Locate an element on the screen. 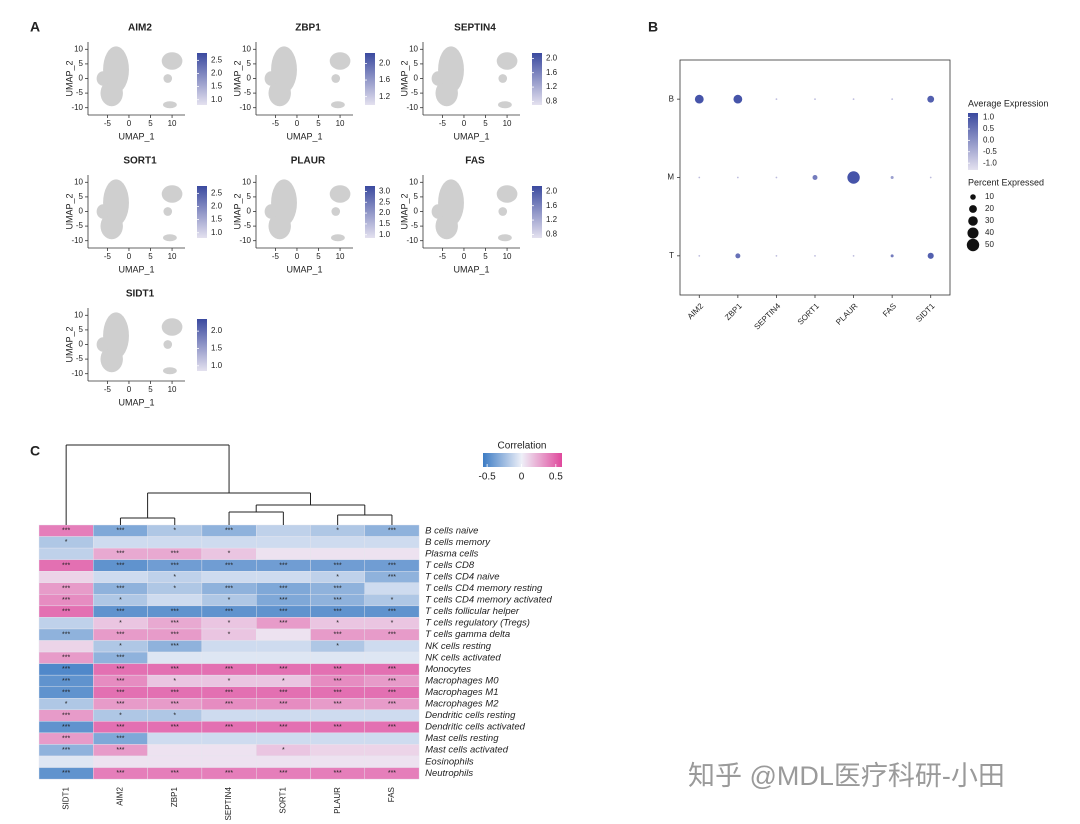 Image resolution: width=1080 pixels, height=824 pixels. size-key is located at coordinates (973, 221).